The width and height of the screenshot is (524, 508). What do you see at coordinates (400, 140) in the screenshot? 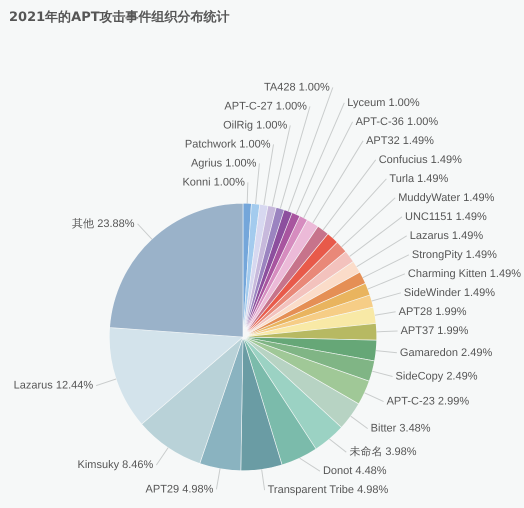
I see `slice-label: APT32 1.49%` at bounding box center [400, 140].